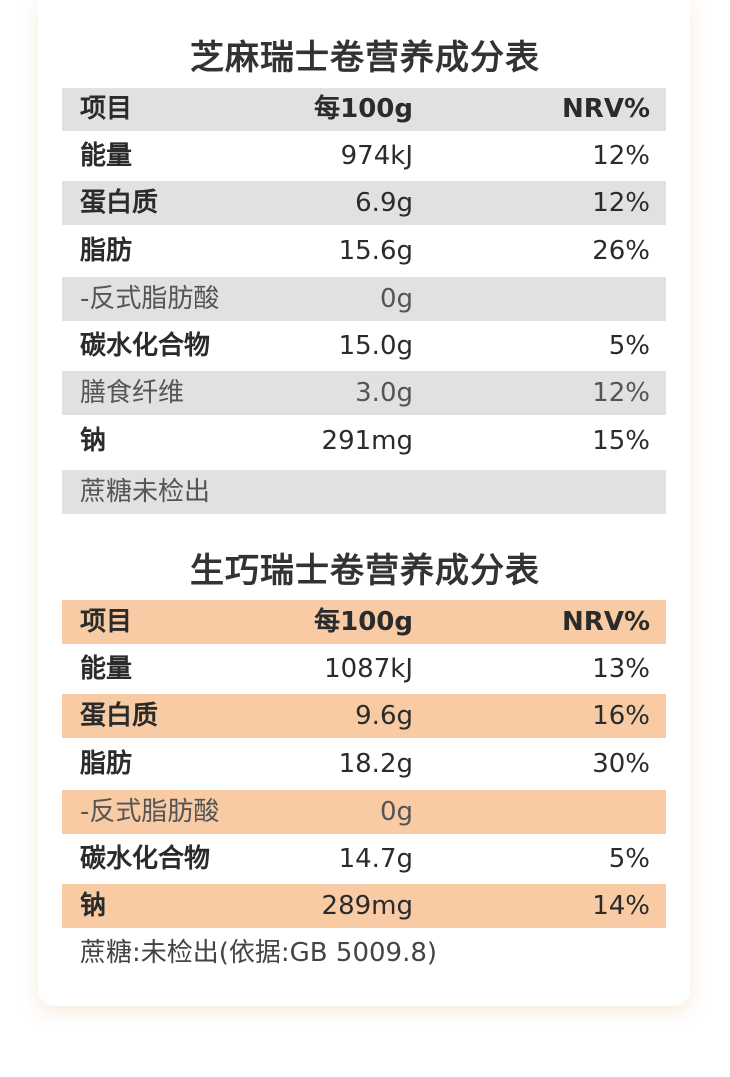  What do you see at coordinates (375, 346) in the screenshot?
I see `row-per100: 15.0g` at bounding box center [375, 346].